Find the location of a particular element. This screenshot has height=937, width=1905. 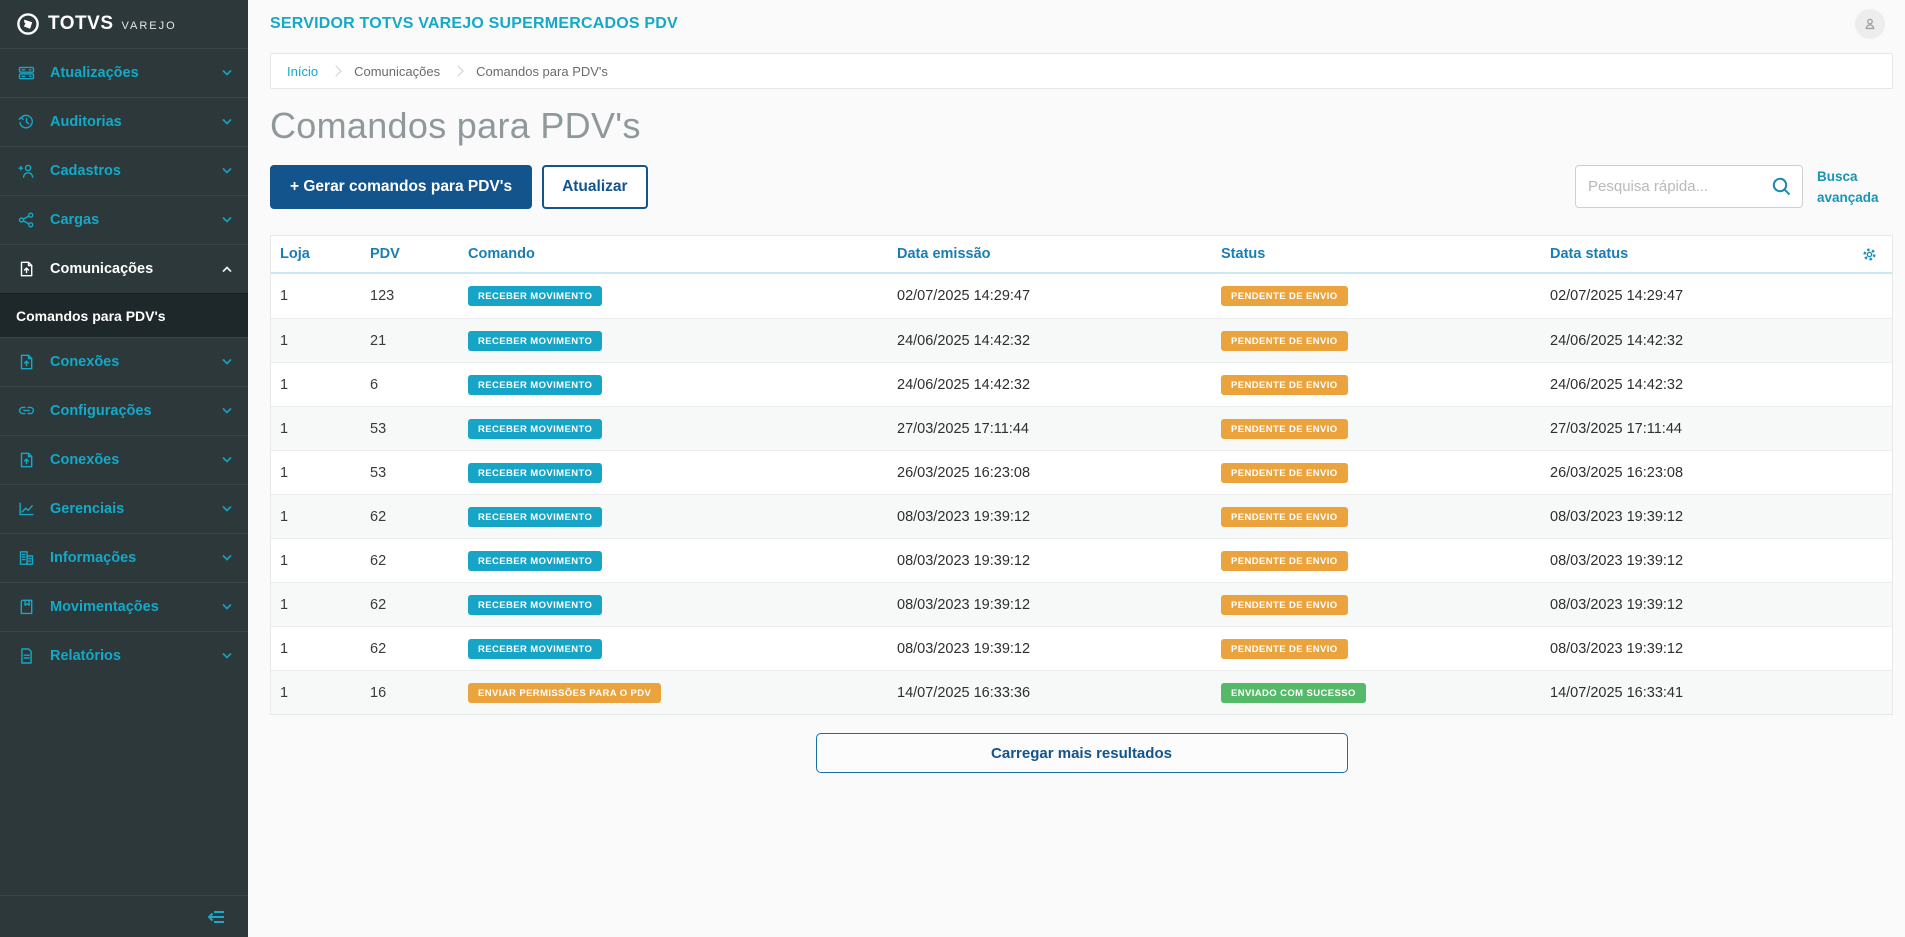

sidebar-item-informac-o-es: Informações is located at coordinates (124, 557).